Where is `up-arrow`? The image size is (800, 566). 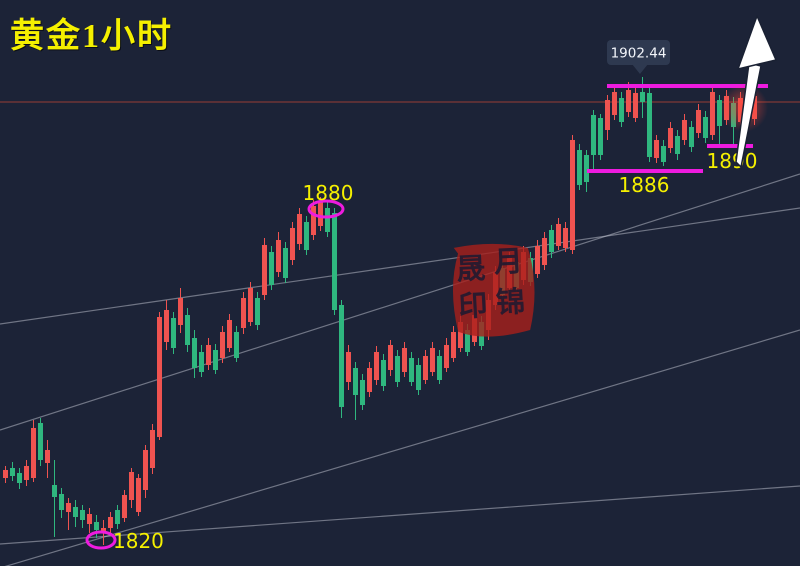
up-arrow is located at coordinates (756, 91).